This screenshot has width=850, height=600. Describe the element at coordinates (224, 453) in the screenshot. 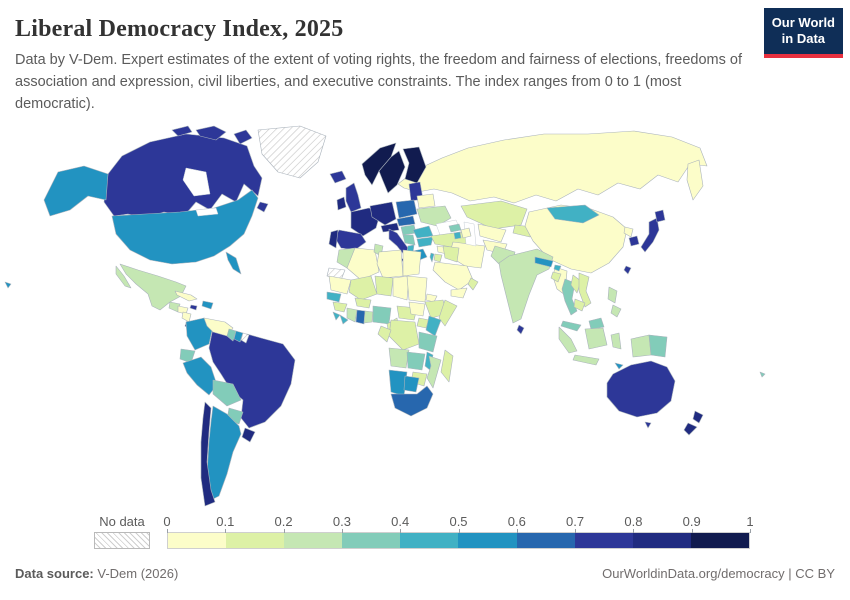

I see `country-argentina` at that location.